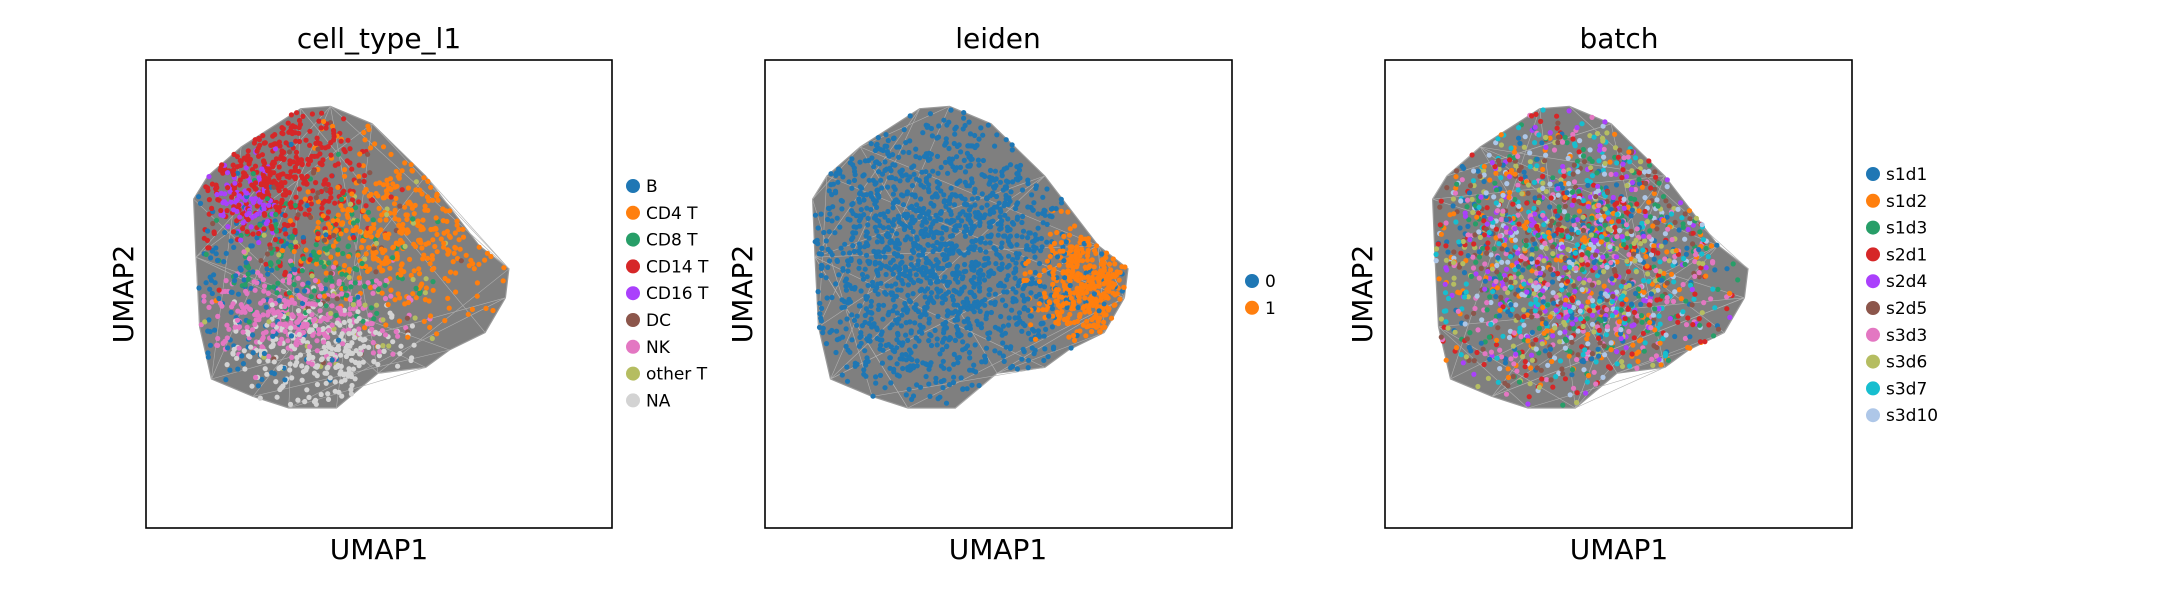 Image resolution: width=2173 pixels, height=600 pixels. What do you see at coordinates (667, 267) in the screenshot?
I see `legend-item: CD14 T` at bounding box center [667, 267].